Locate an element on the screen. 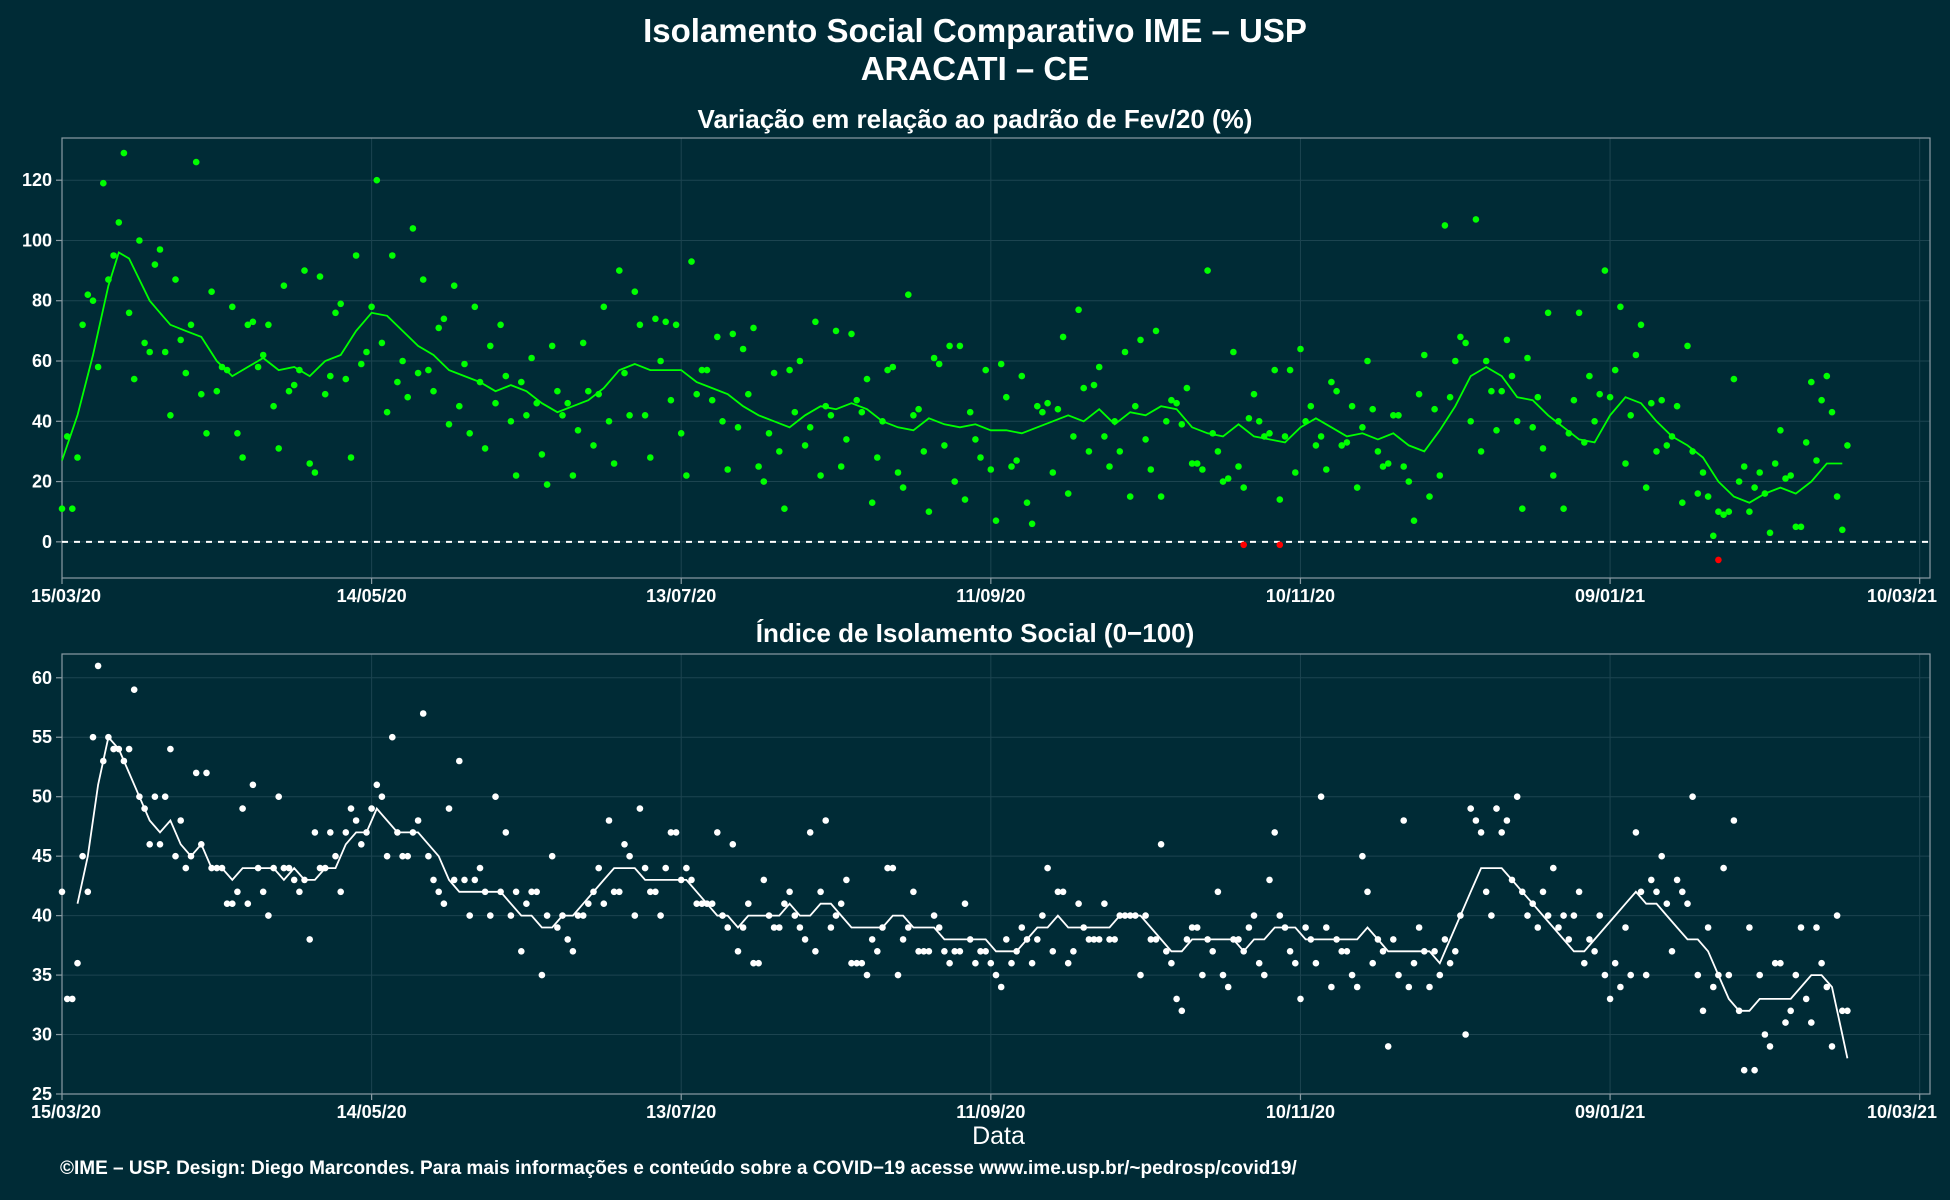 The height and width of the screenshot is (1200, 1950). y-tick-label: 100 is located at coordinates (37, 240).